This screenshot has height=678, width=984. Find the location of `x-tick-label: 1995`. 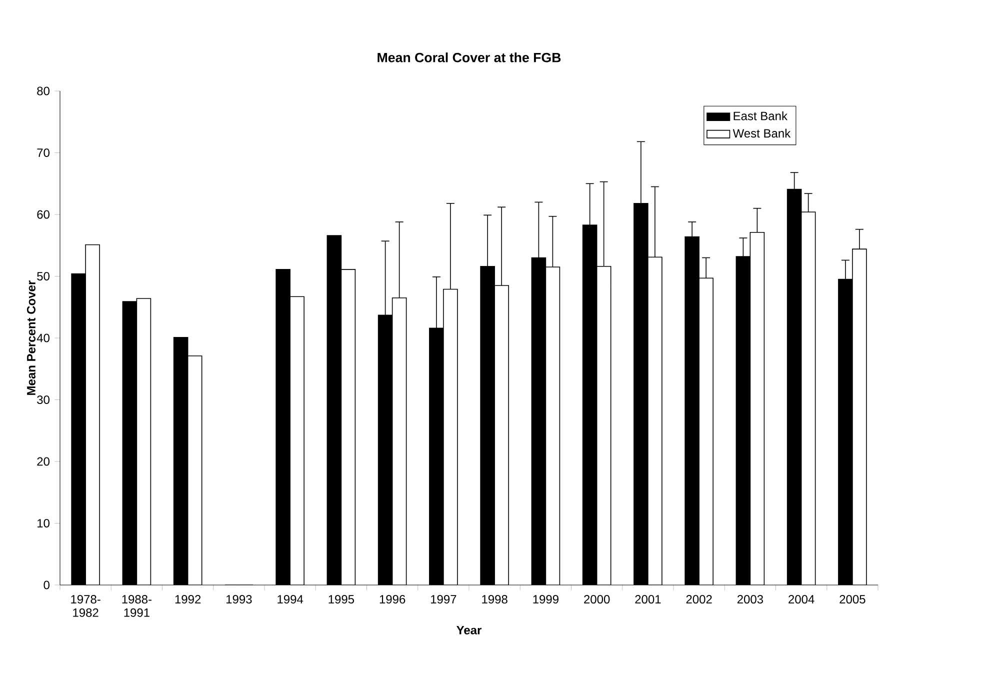

x-tick-label: 1995 is located at coordinates (341, 599).